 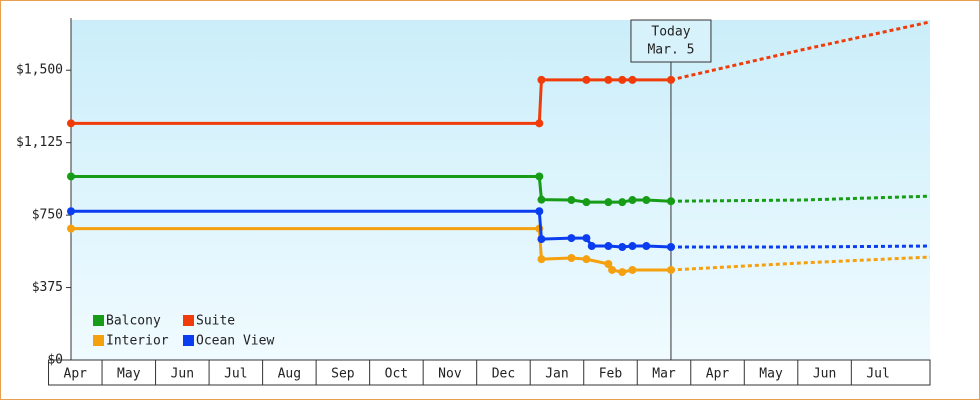 I want to click on x-tick-label: Oct, so click(x=396, y=374).